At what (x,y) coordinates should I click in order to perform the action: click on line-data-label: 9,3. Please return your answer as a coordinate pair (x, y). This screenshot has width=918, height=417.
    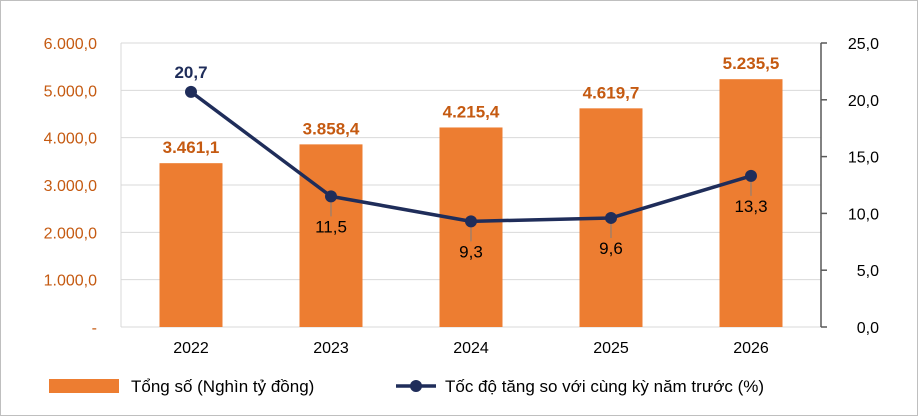
    Looking at the image, I should click on (471, 251).